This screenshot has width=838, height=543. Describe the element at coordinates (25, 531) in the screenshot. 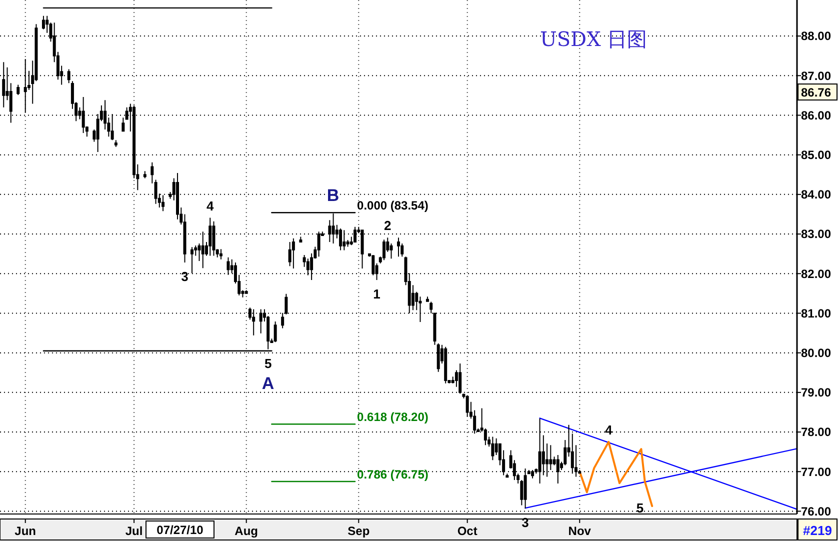

I see `x-tick-label: Jun` at that location.